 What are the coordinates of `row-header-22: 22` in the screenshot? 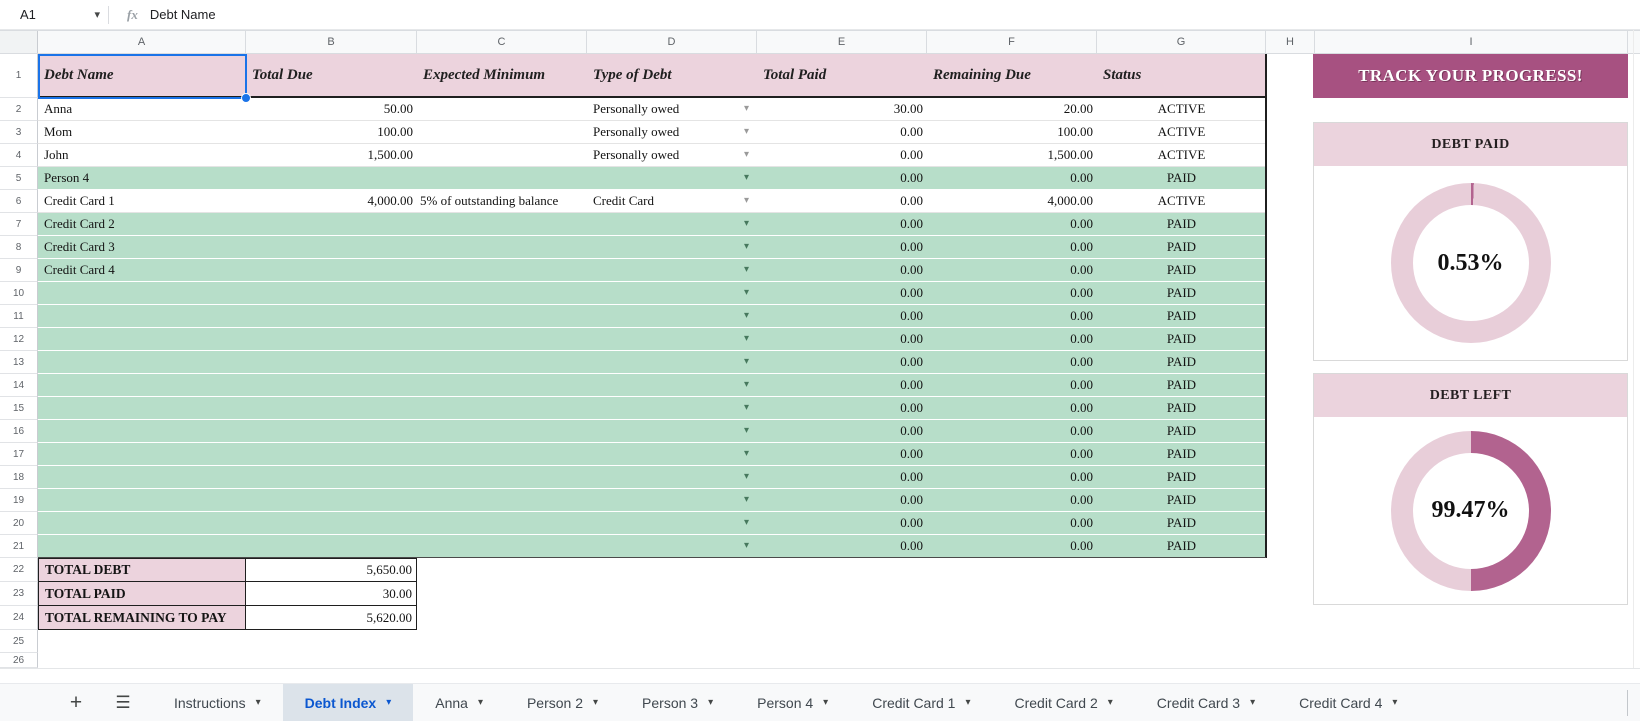 It's located at (19, 570).